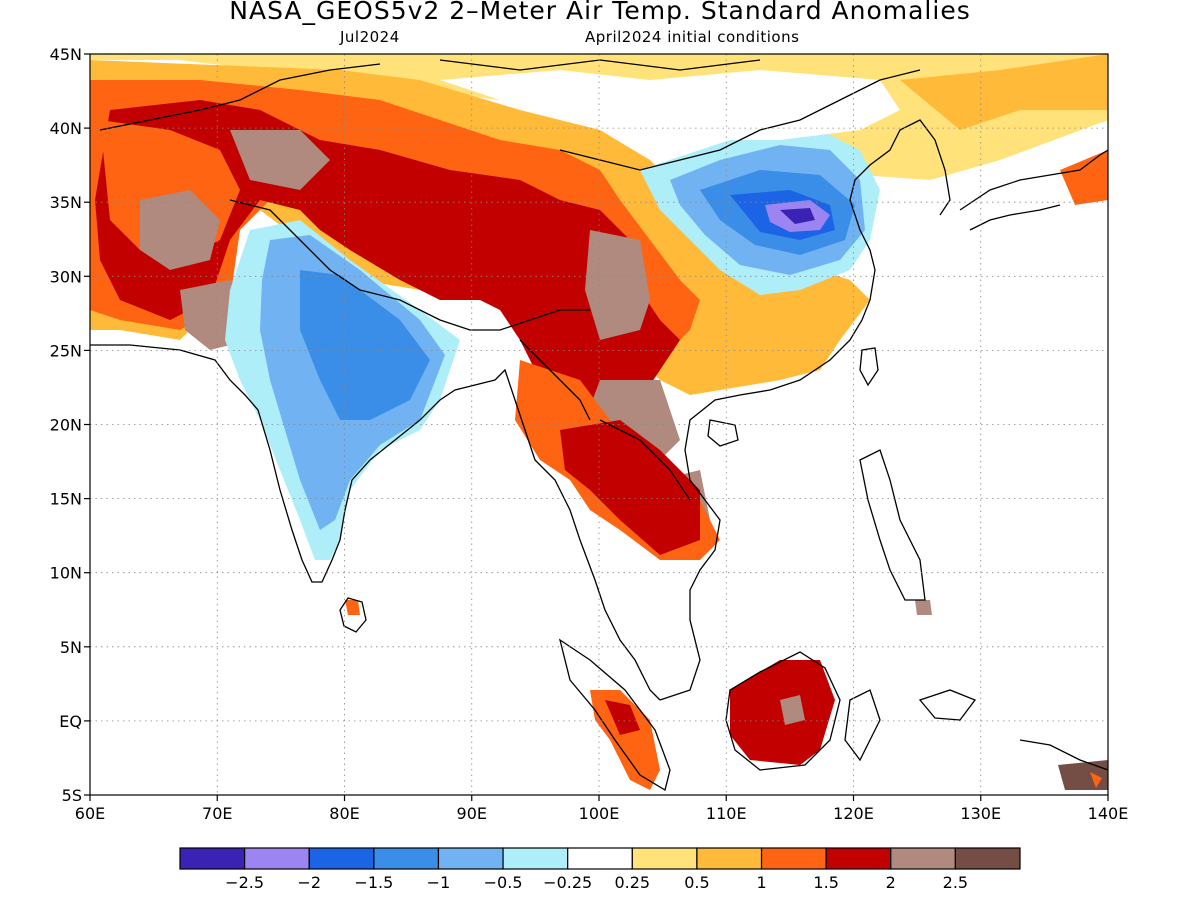  I want to click on colorbar-tick-label: 2, so click(891, 882).